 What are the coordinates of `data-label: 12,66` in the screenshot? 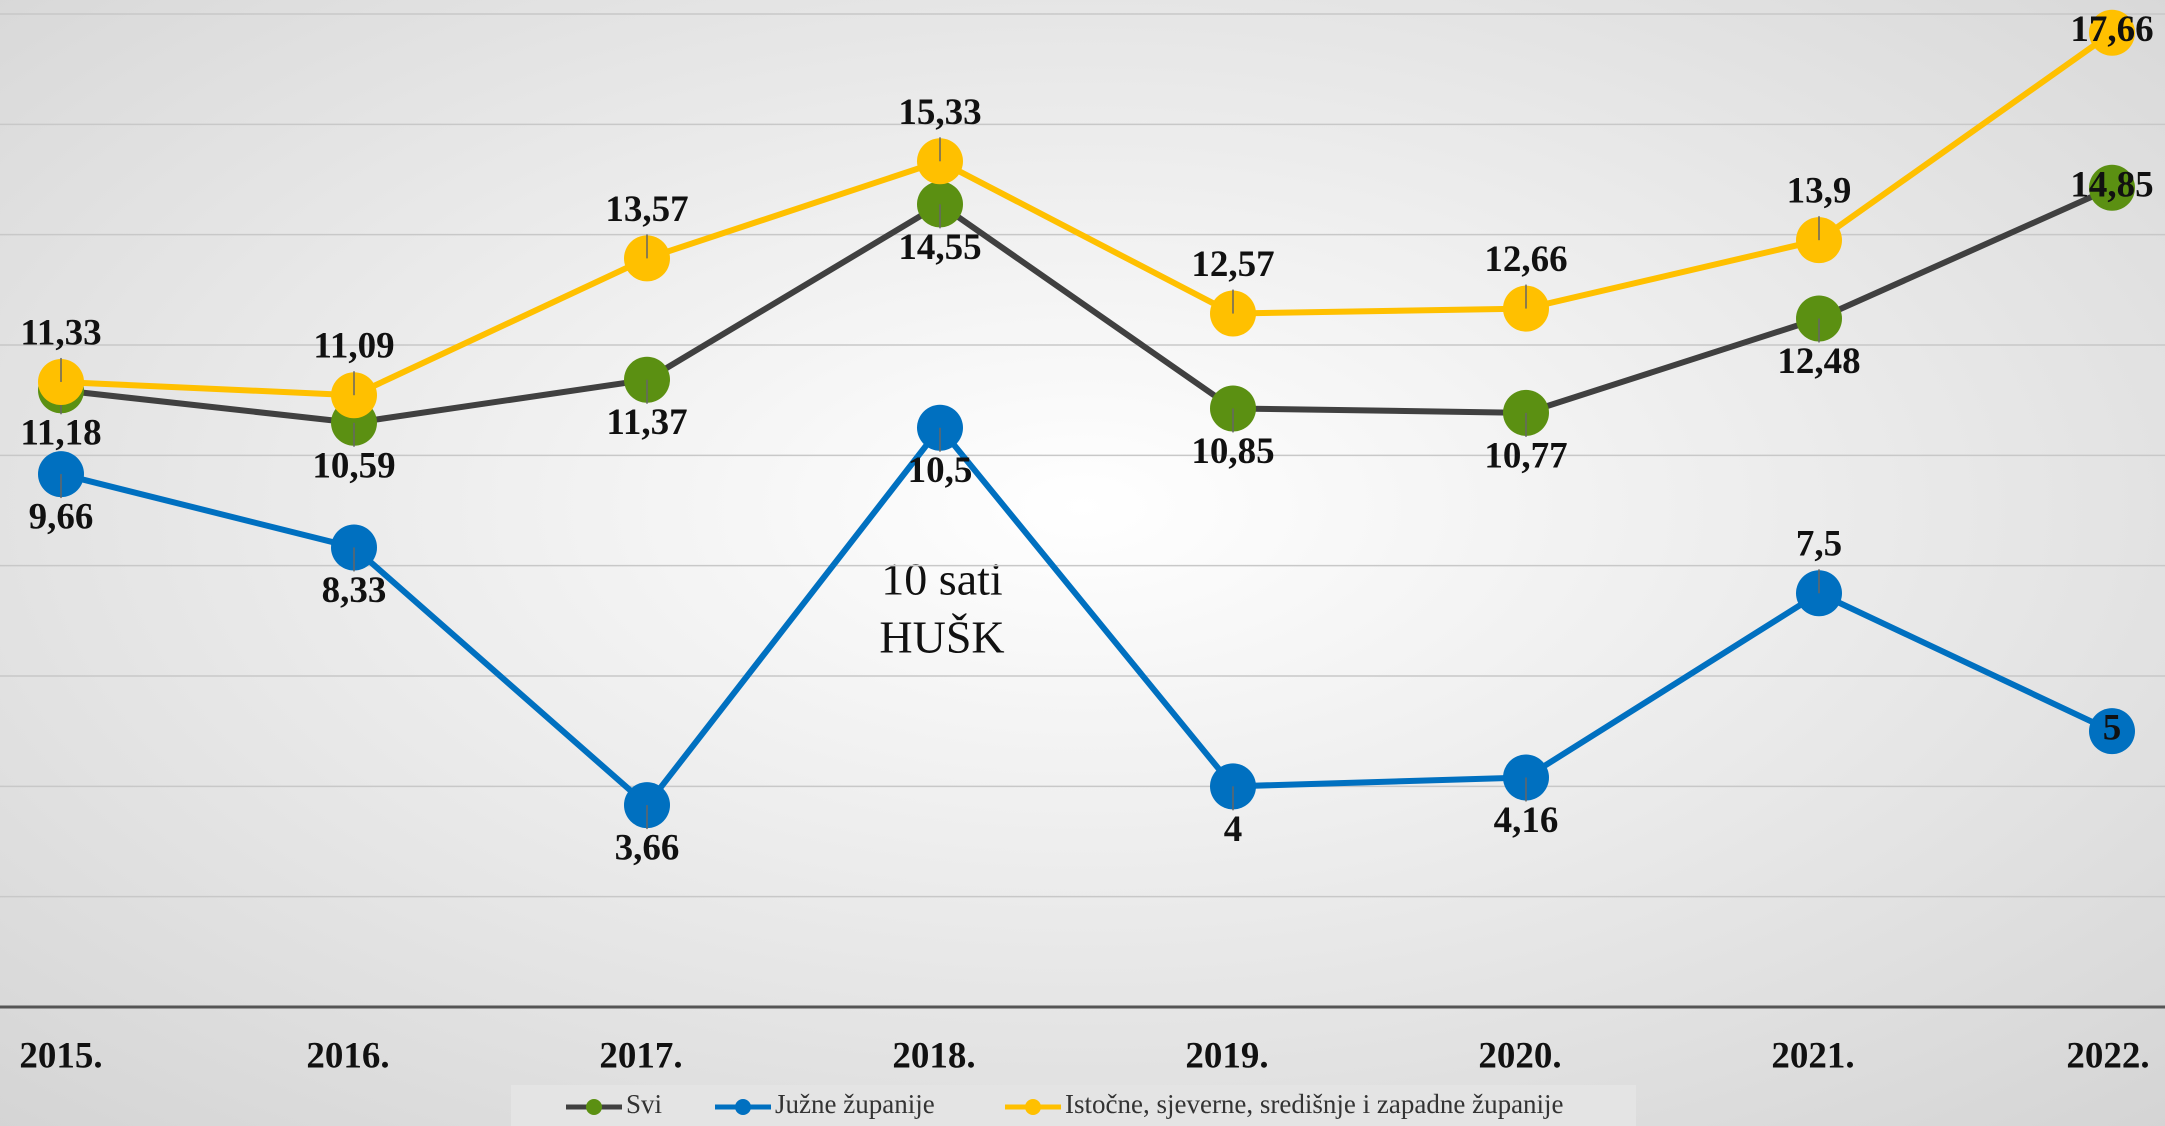 It's located at (1525, 259).